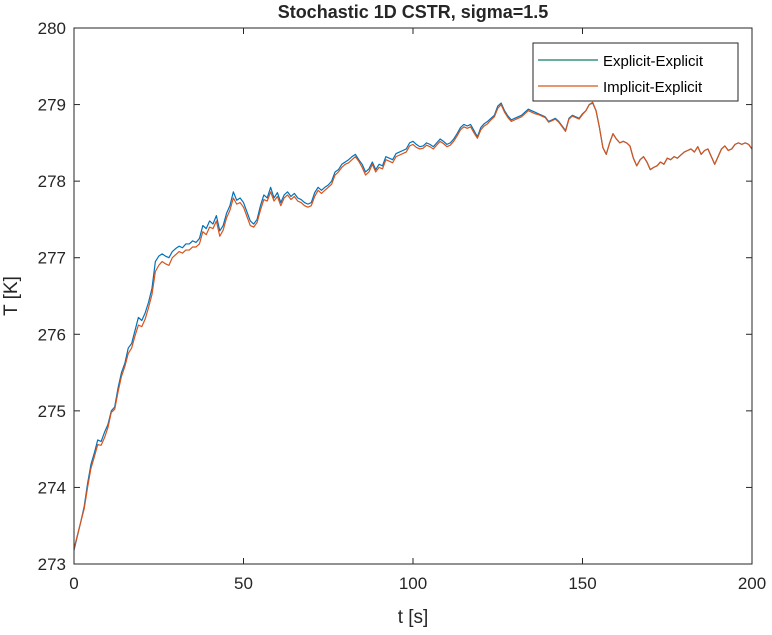  I want to click on y-tick-label: 277, so click(52, 258).